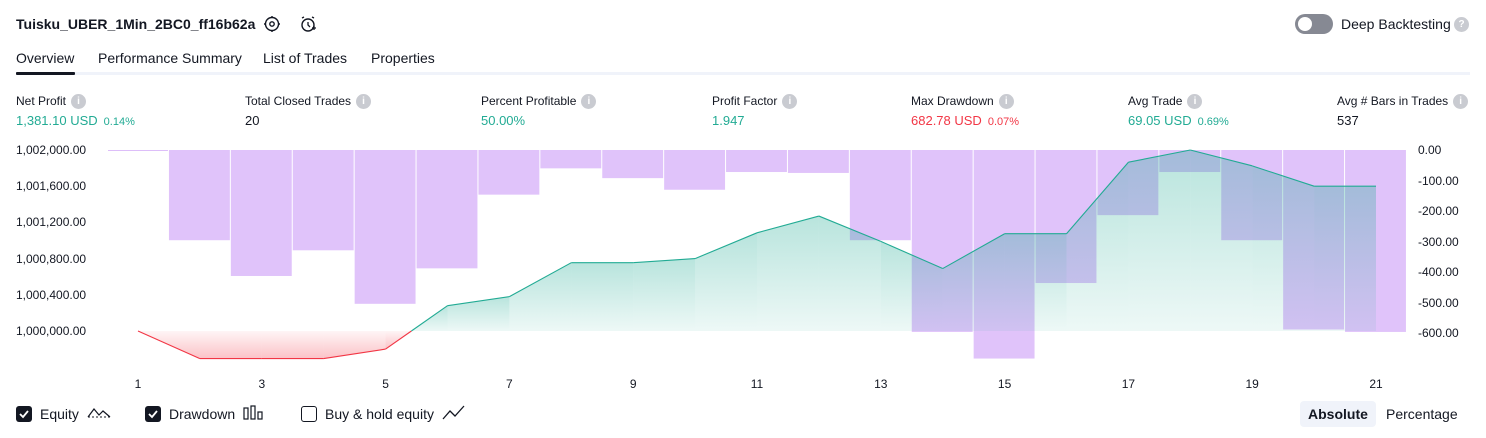  Describe the element at coordinates (308, 24) in the screenshot. I see `alarm-clock-icon` at that location.